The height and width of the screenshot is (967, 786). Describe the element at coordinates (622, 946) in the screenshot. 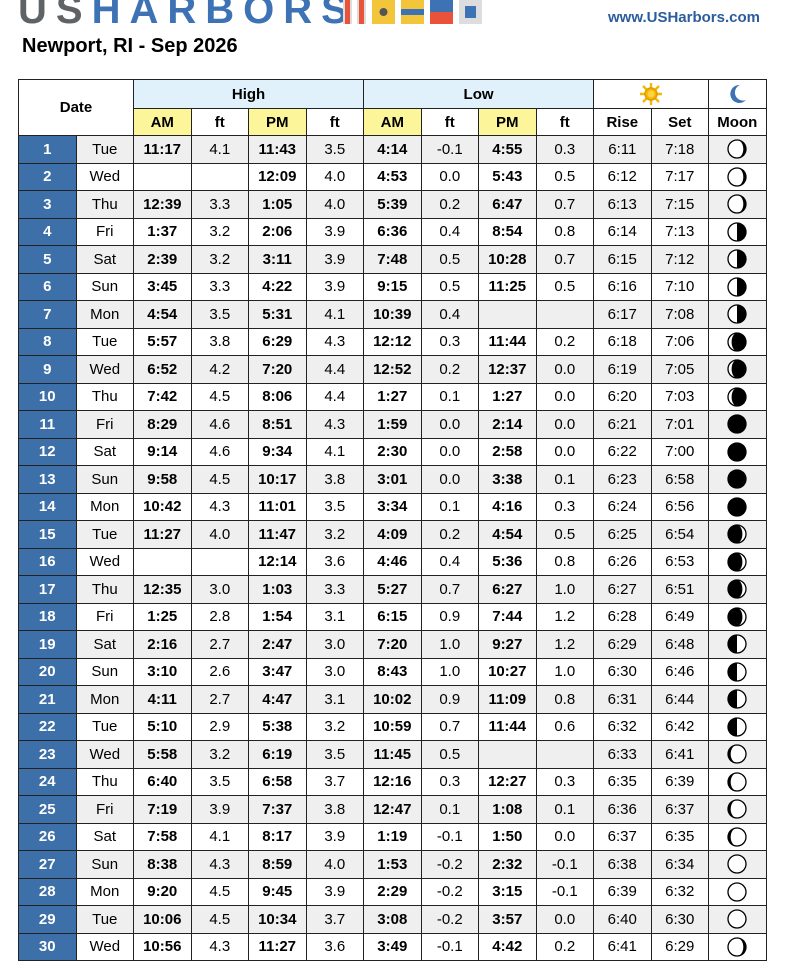

I see `sunrise: 6:41` at that location.